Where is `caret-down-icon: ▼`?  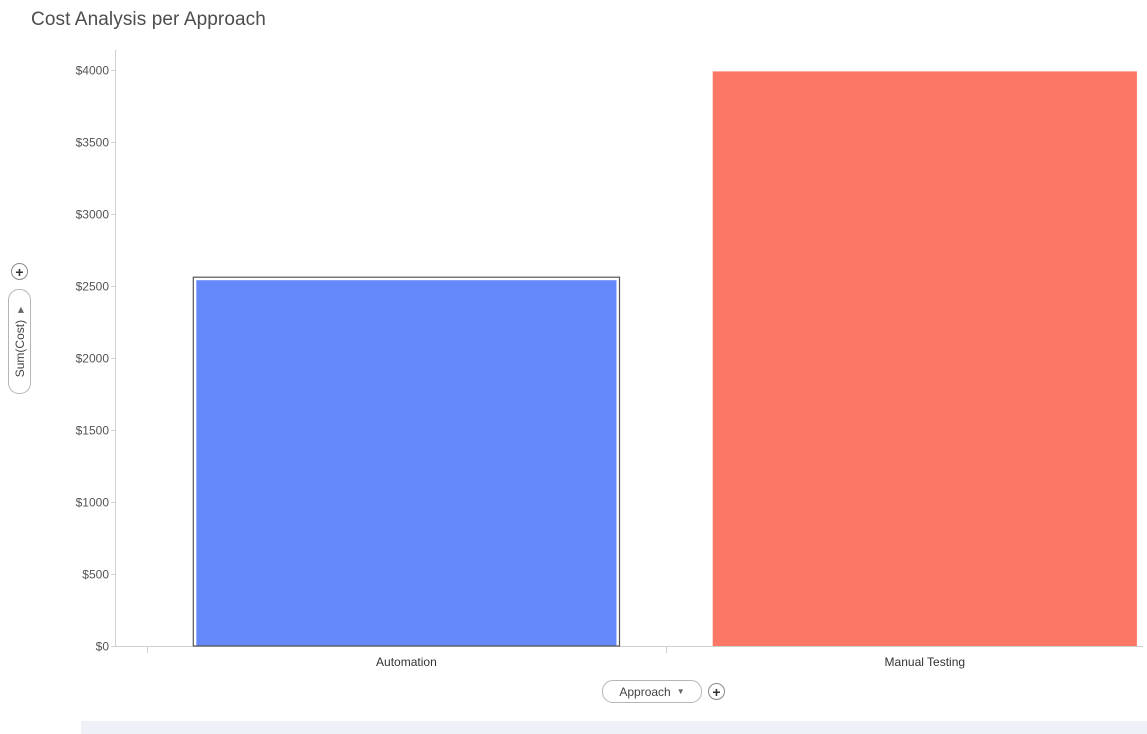
caret-down-icon: ▼ is located at coordinates (680, 691).